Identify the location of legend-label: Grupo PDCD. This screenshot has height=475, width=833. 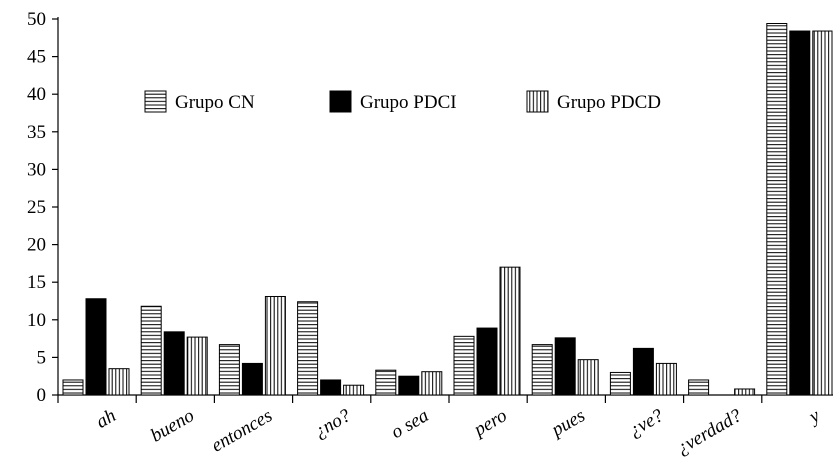
(609, 102).